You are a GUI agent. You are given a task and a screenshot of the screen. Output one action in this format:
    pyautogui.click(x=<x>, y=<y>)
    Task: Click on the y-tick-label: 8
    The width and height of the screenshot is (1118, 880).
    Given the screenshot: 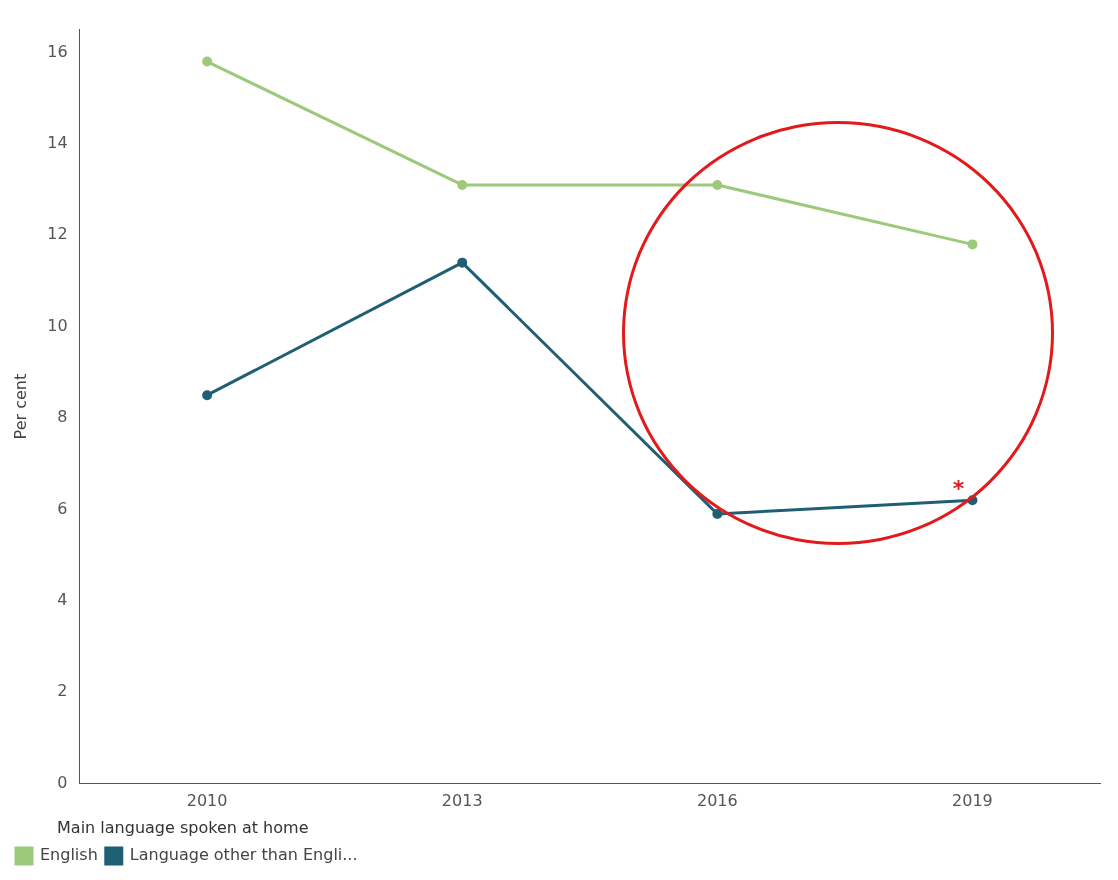 What is the action you would take?
    pyautogui.click(x=62, y=417)
    